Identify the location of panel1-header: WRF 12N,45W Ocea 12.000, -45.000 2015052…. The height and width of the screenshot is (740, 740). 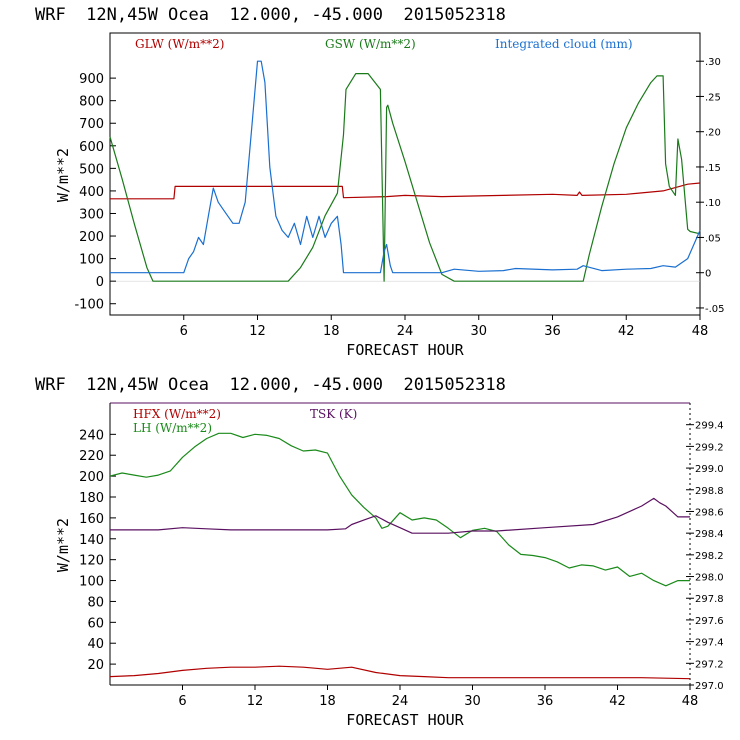
(270, 15).